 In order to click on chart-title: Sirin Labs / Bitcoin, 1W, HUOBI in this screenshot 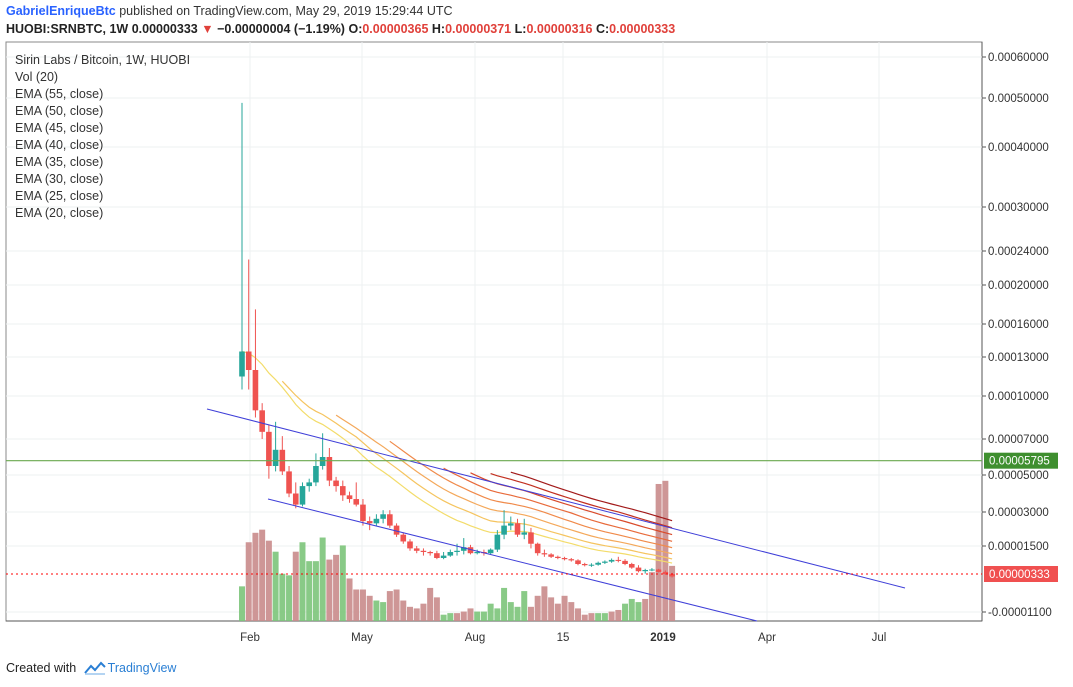, I will do `click(102, 60)`.